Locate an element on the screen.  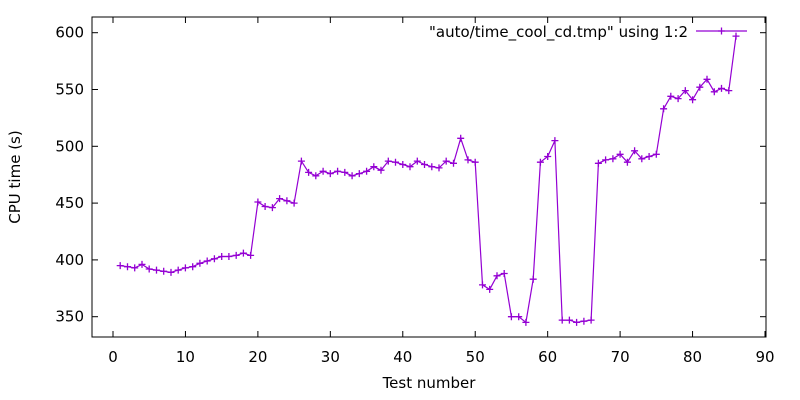
legend-sample-marker is located at coordinates (721, 31).